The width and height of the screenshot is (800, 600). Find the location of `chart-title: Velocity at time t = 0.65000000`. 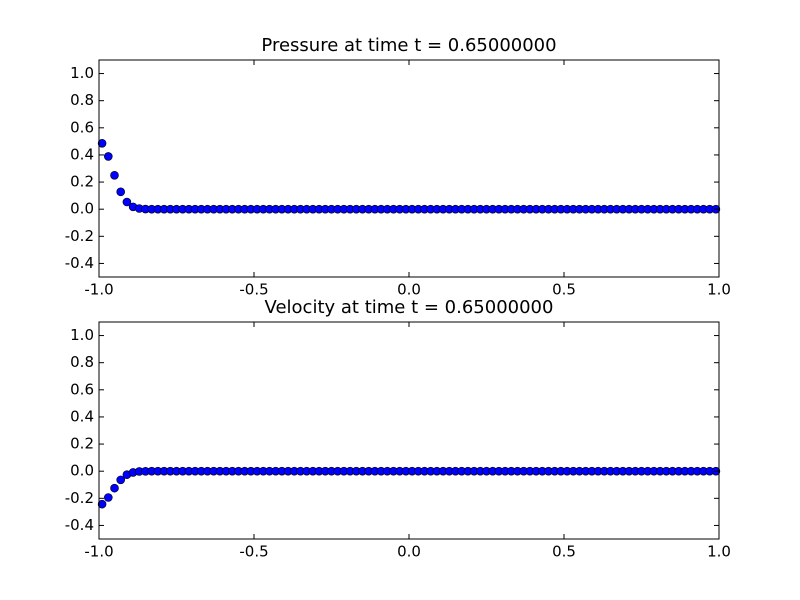

chart-title: Velocity at time t = 0.65000000 is located at coordinates (409, 307).